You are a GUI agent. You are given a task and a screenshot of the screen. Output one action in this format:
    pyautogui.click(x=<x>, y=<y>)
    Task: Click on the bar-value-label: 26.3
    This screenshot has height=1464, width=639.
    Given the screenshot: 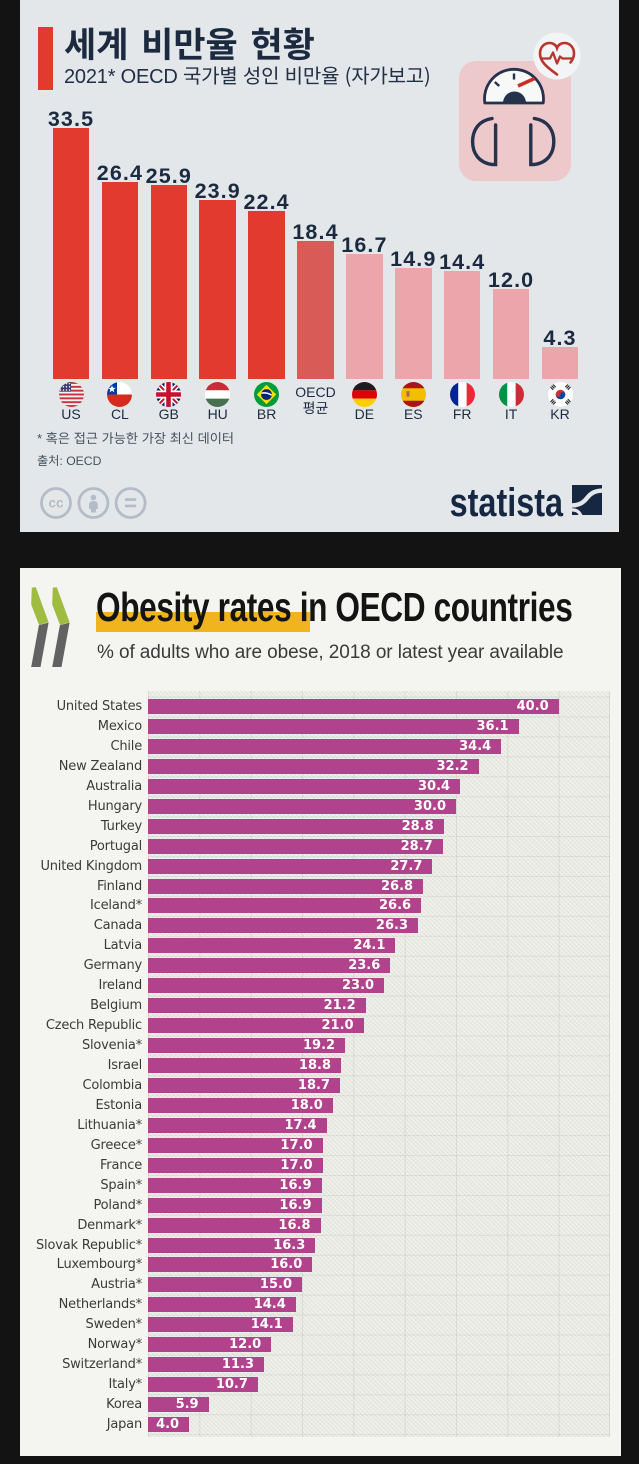 What is the action you would take?
    pyautogui.click(x=391, y=926)
    